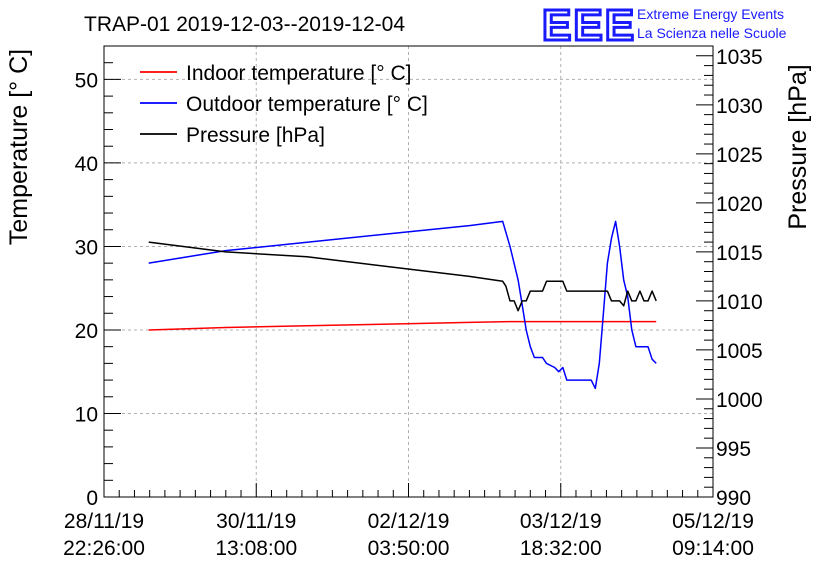 This screenshot has width=836, height=572. I want to click on y2-tick-label: 1020, so click(739, 204).